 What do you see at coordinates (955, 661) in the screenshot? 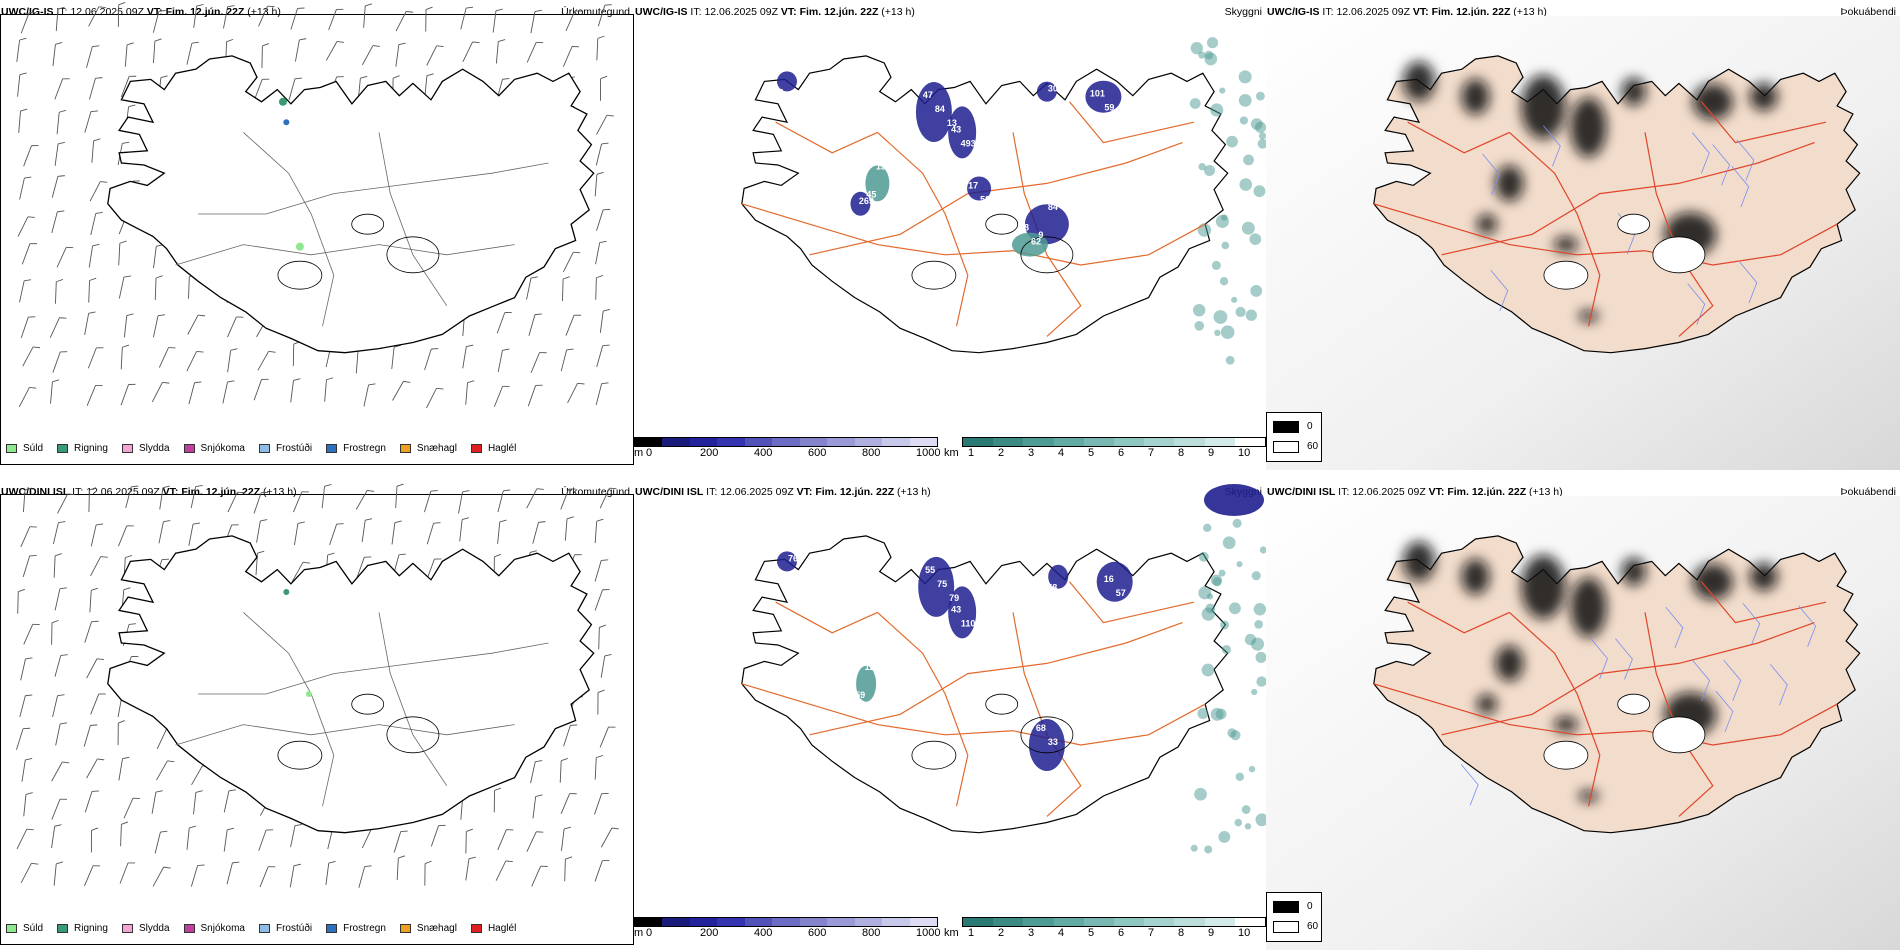
I see `cloud-ceiling-cells` at bounding box center [955, 661].